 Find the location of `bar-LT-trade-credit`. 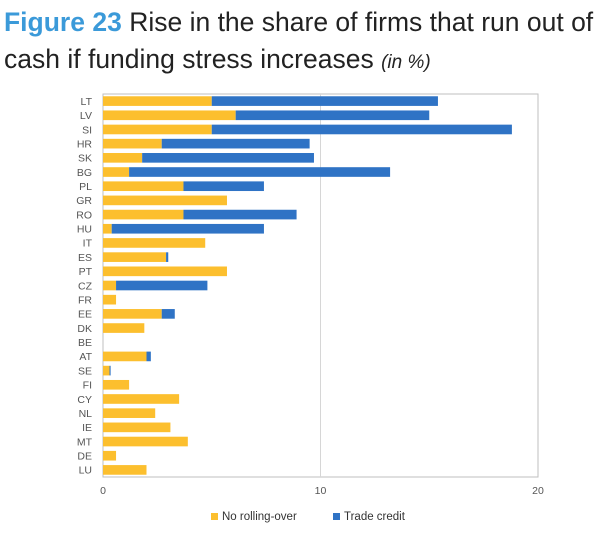

bar-LT-trade-credit is located at coordinates (324, 101).